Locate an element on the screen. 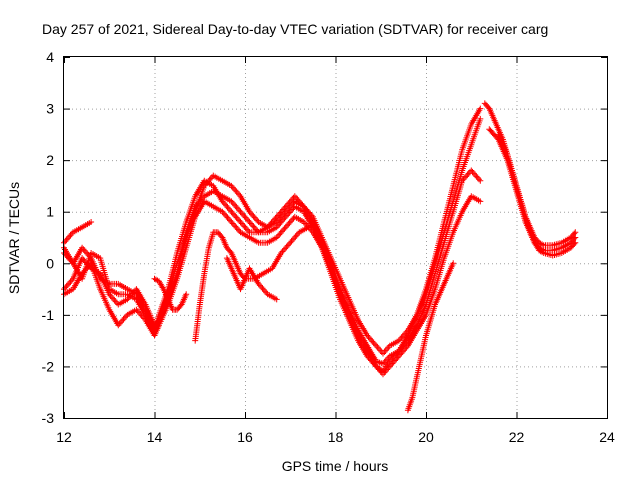 This screenshot has height=480, width=640. x-tick-label: 16 is located at coordinates (245, 437).